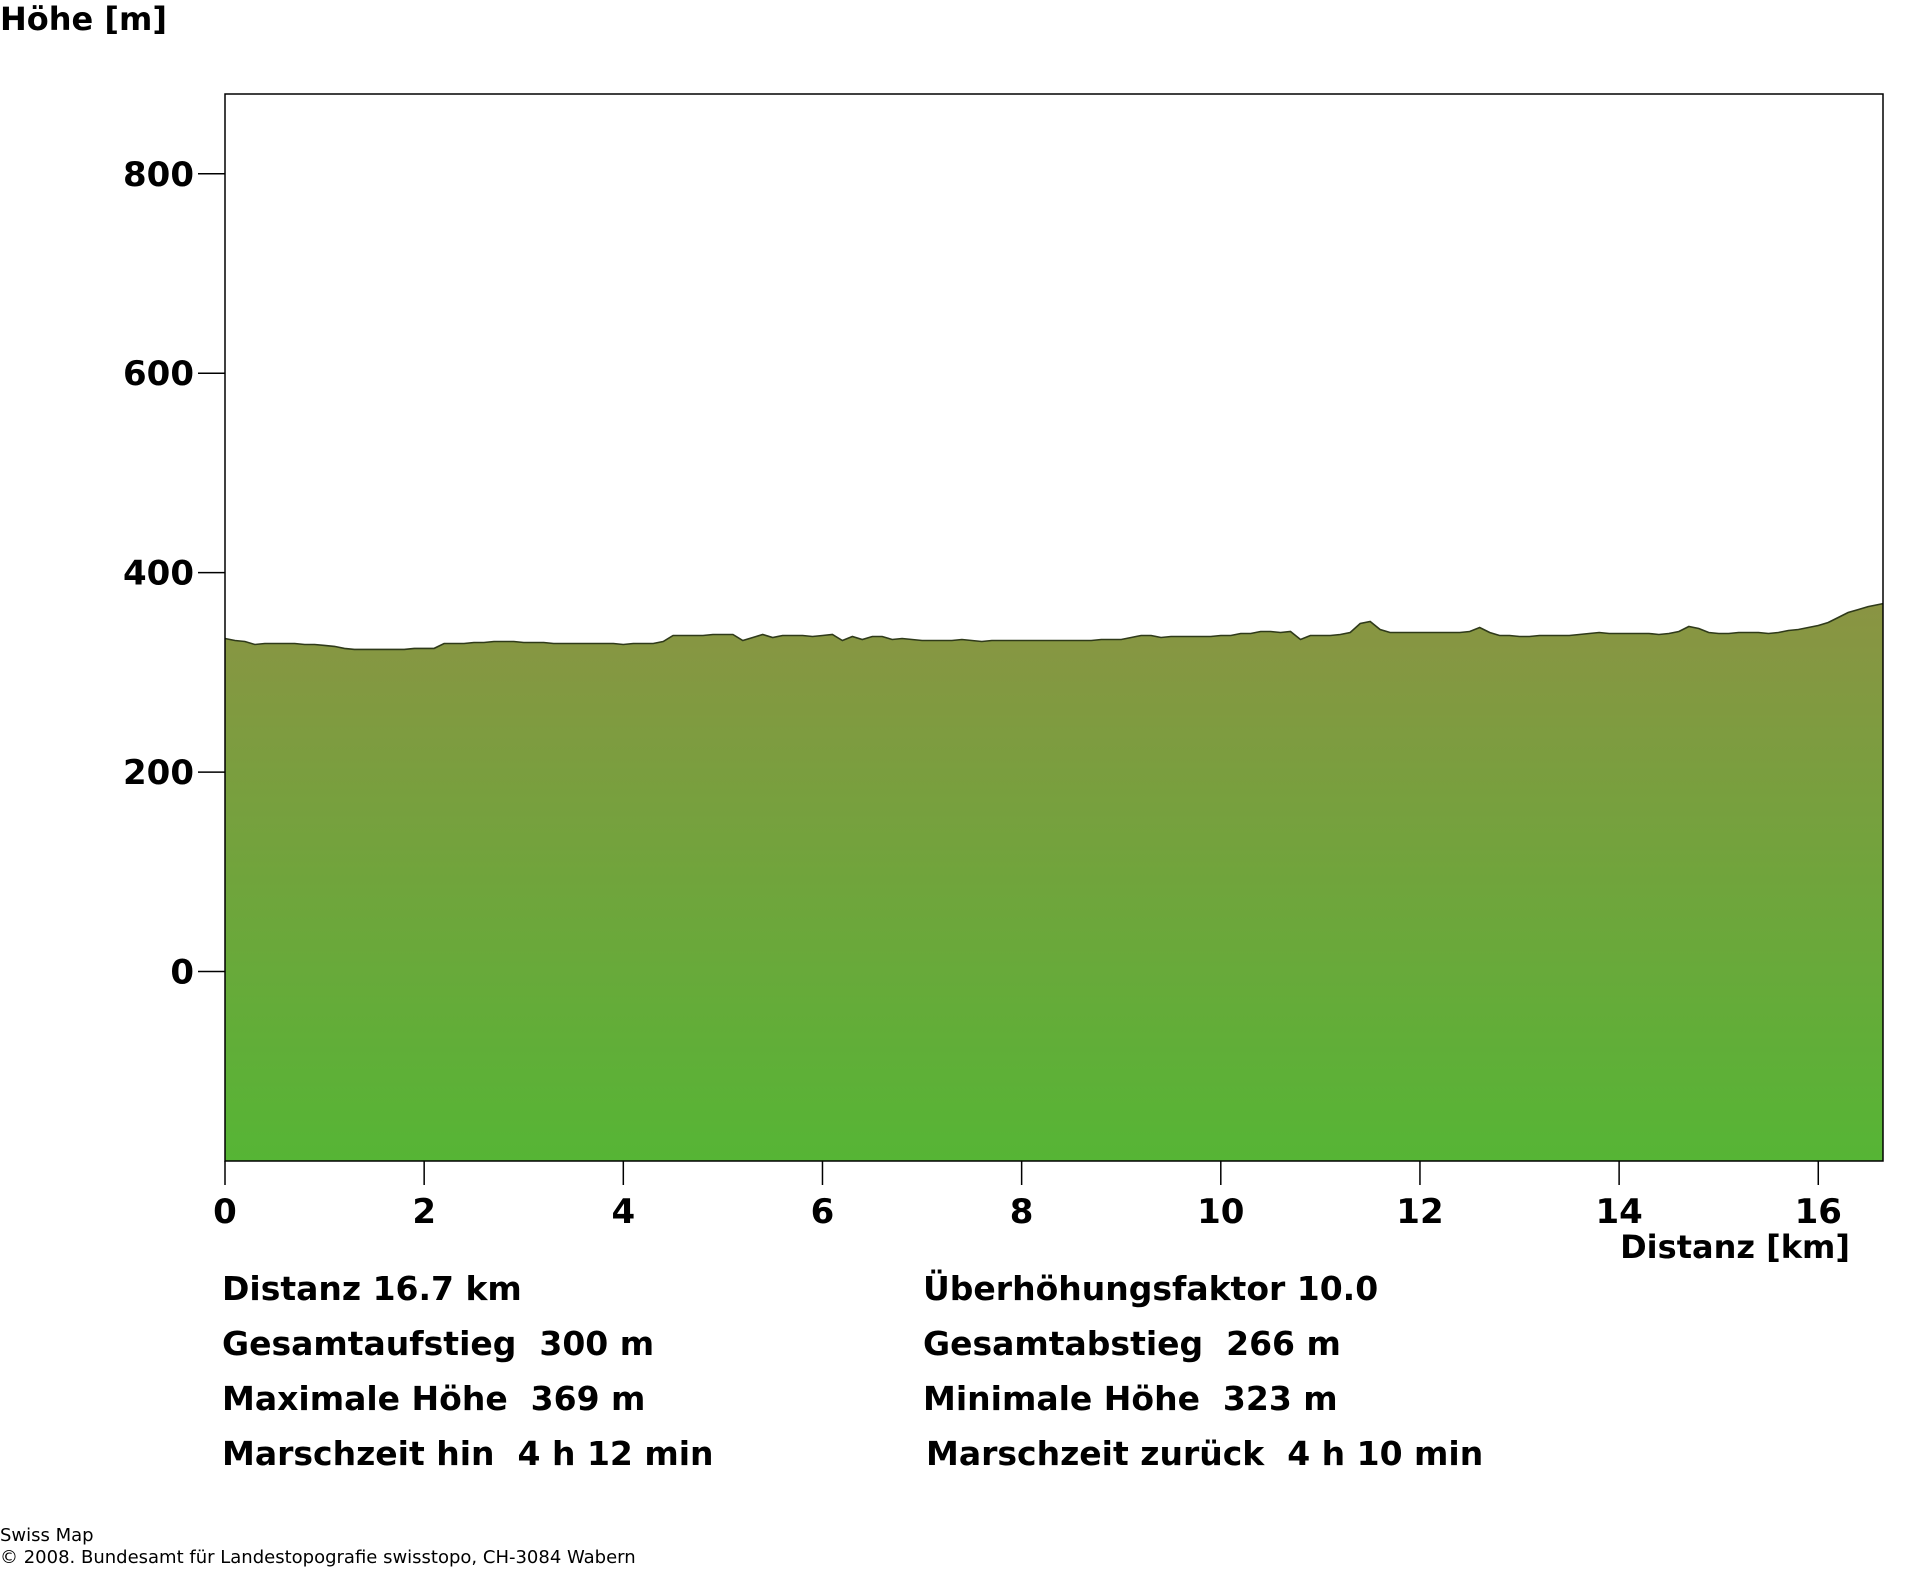 This screenshot has width=1920, height=1572. Describe the element at coordinates (1618, 1212) in the screenshot. I see `x-tick-label: 14` at that location.